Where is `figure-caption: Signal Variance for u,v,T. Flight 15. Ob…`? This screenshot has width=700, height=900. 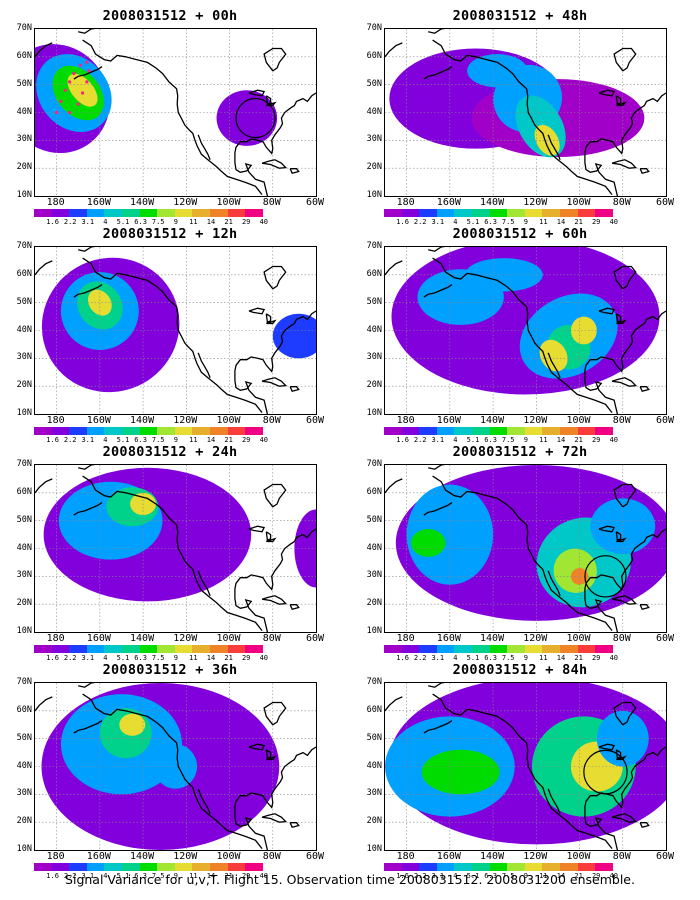 figure-caption: Signal Variance for u,v,T. Flight 15. Ob… is located at coordinates (350, 879).